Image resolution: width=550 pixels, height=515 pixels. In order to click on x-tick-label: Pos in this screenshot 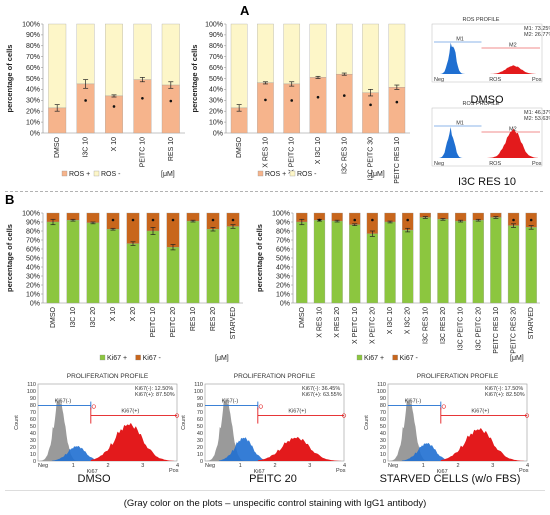, I will do `click(174, 471)`.